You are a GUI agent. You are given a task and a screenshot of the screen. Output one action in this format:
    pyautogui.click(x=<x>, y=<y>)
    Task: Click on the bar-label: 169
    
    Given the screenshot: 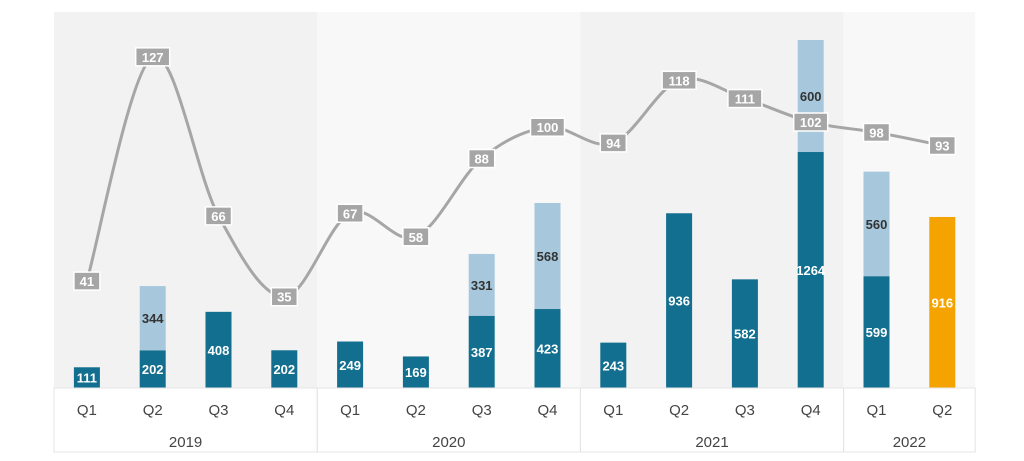 What is the action you would take?
    pyautogui.click(x=416, y=372)
    